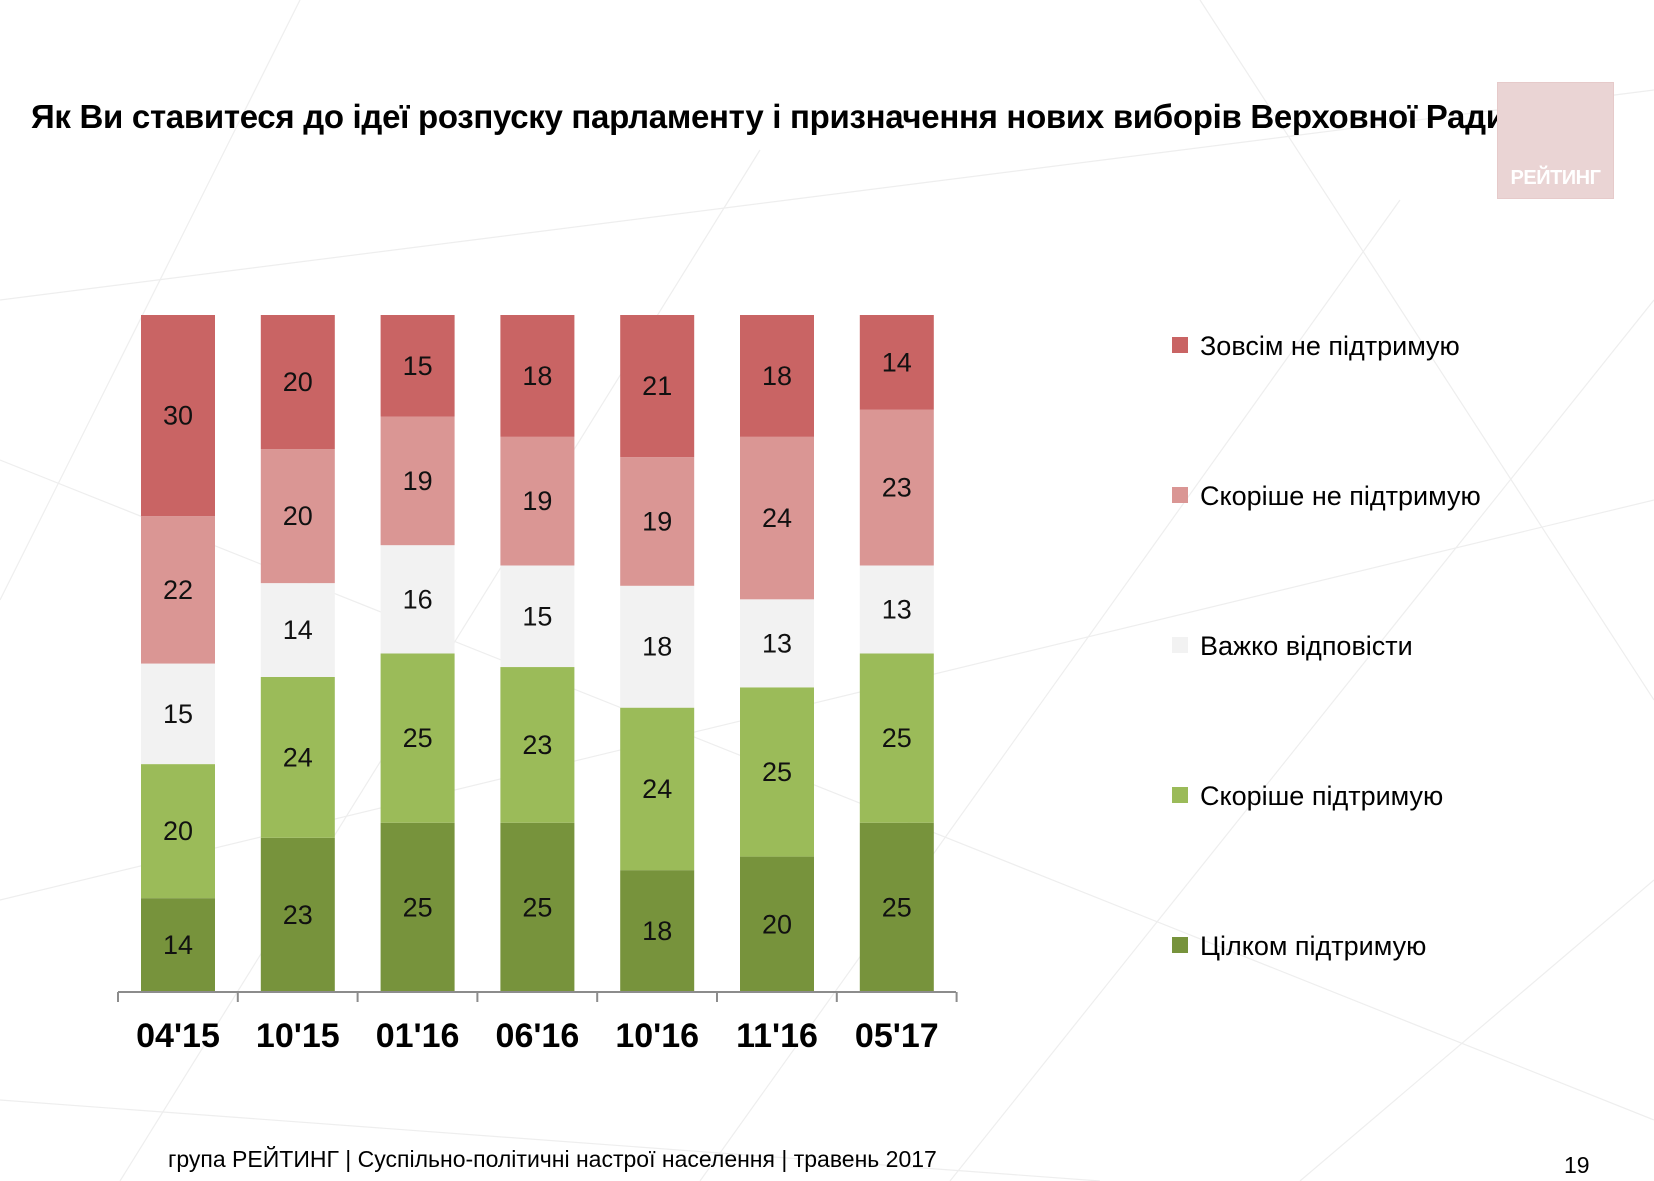 The image size is (1654, 1181). Describe the element at coordinates (1340, 496) in the screenshot. I see `legend-label: Скоріше не підтримую` at that location.